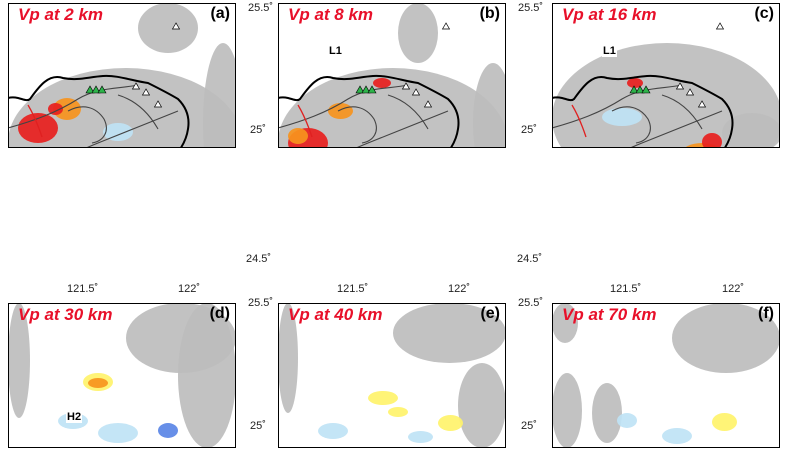 The image size is (800, 451). I want to click on panel-title: Vp at 16 km, so click(609, 14).